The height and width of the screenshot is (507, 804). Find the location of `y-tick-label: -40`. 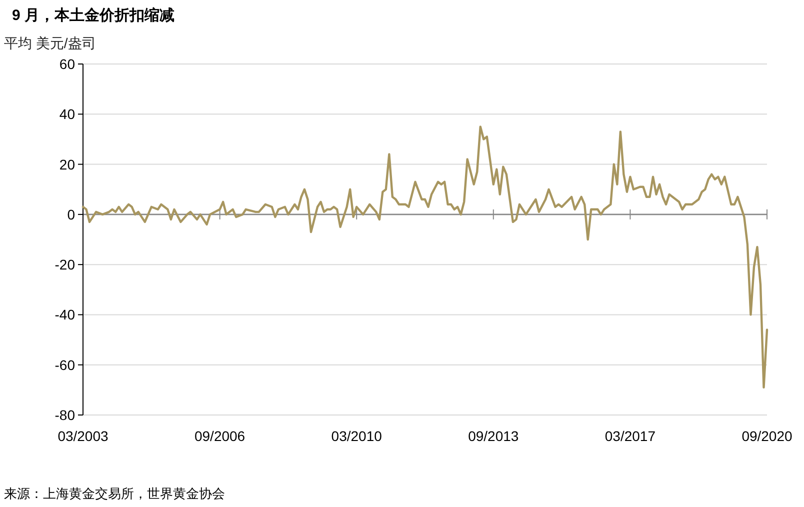

y-tick-label: -40 is located at coordinates (65, 314).